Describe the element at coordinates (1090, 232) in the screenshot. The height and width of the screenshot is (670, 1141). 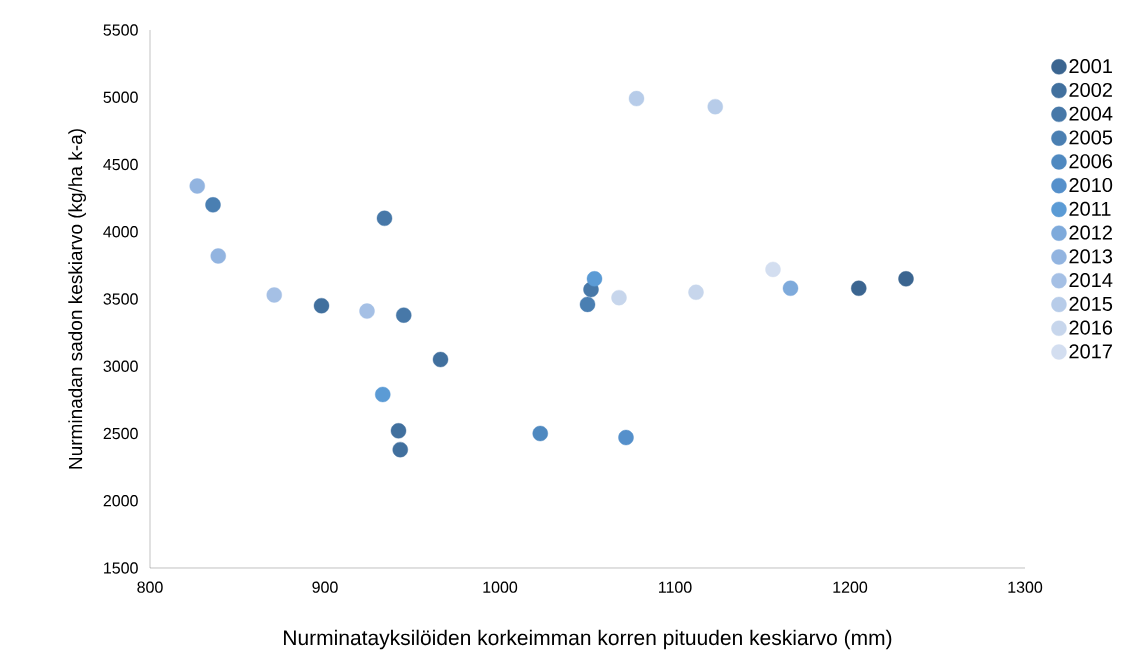
I see `legend-label: 2012` at that location.